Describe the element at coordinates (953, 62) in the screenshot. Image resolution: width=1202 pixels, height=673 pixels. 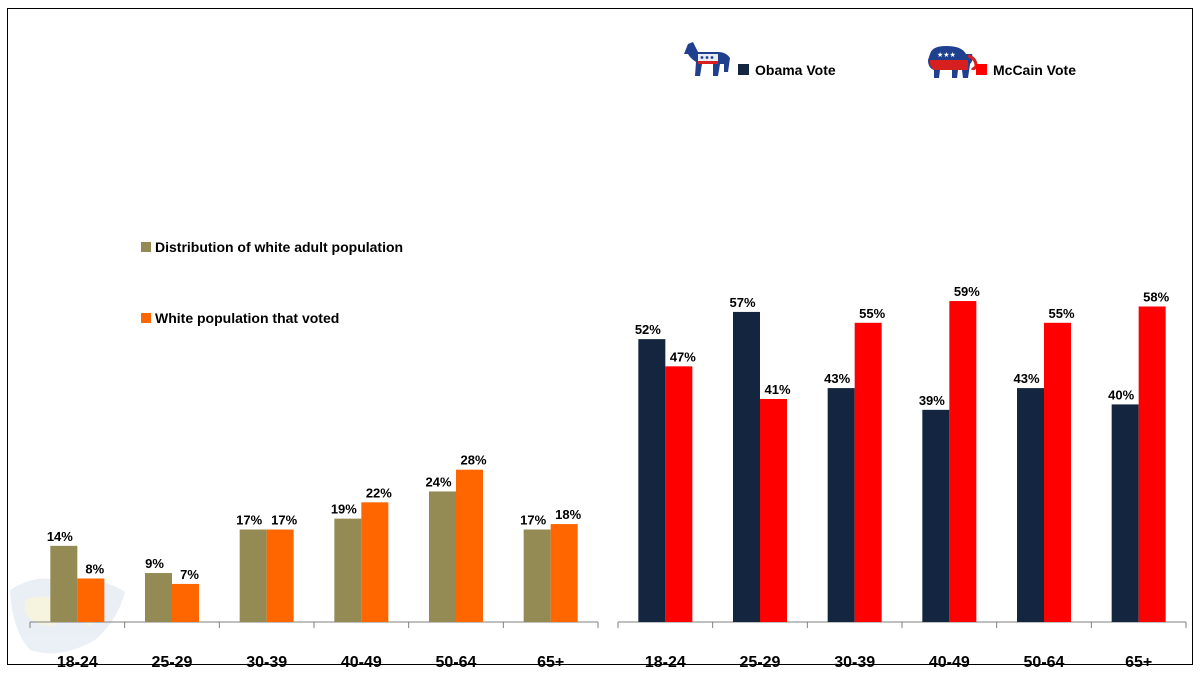
I see `republican-elephant-icon: ★★★` at that location.